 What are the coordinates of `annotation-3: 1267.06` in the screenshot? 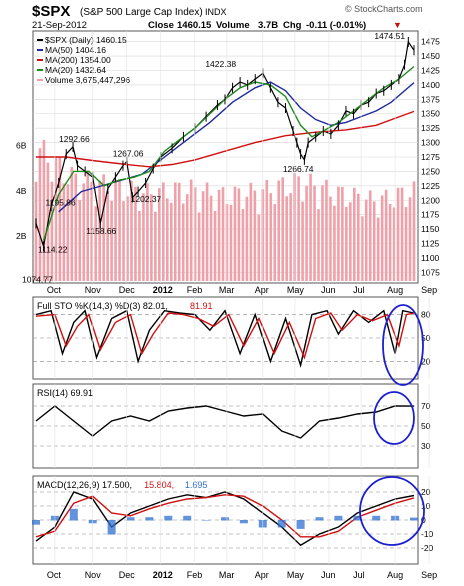 It's located at (128, 154).